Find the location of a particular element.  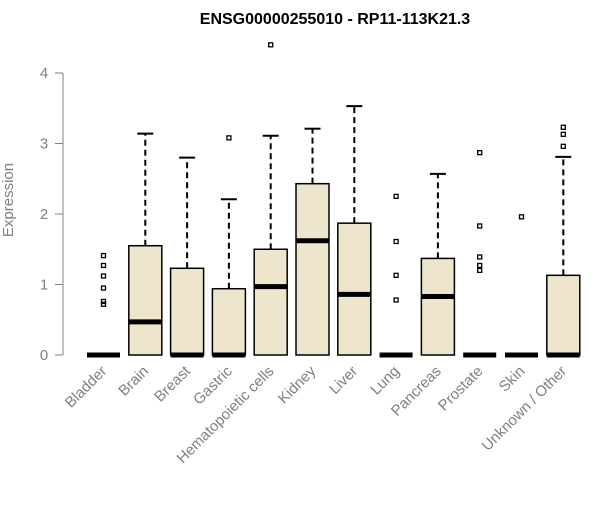

x-tick-label: Prostate is located at coordinates (461, 389).